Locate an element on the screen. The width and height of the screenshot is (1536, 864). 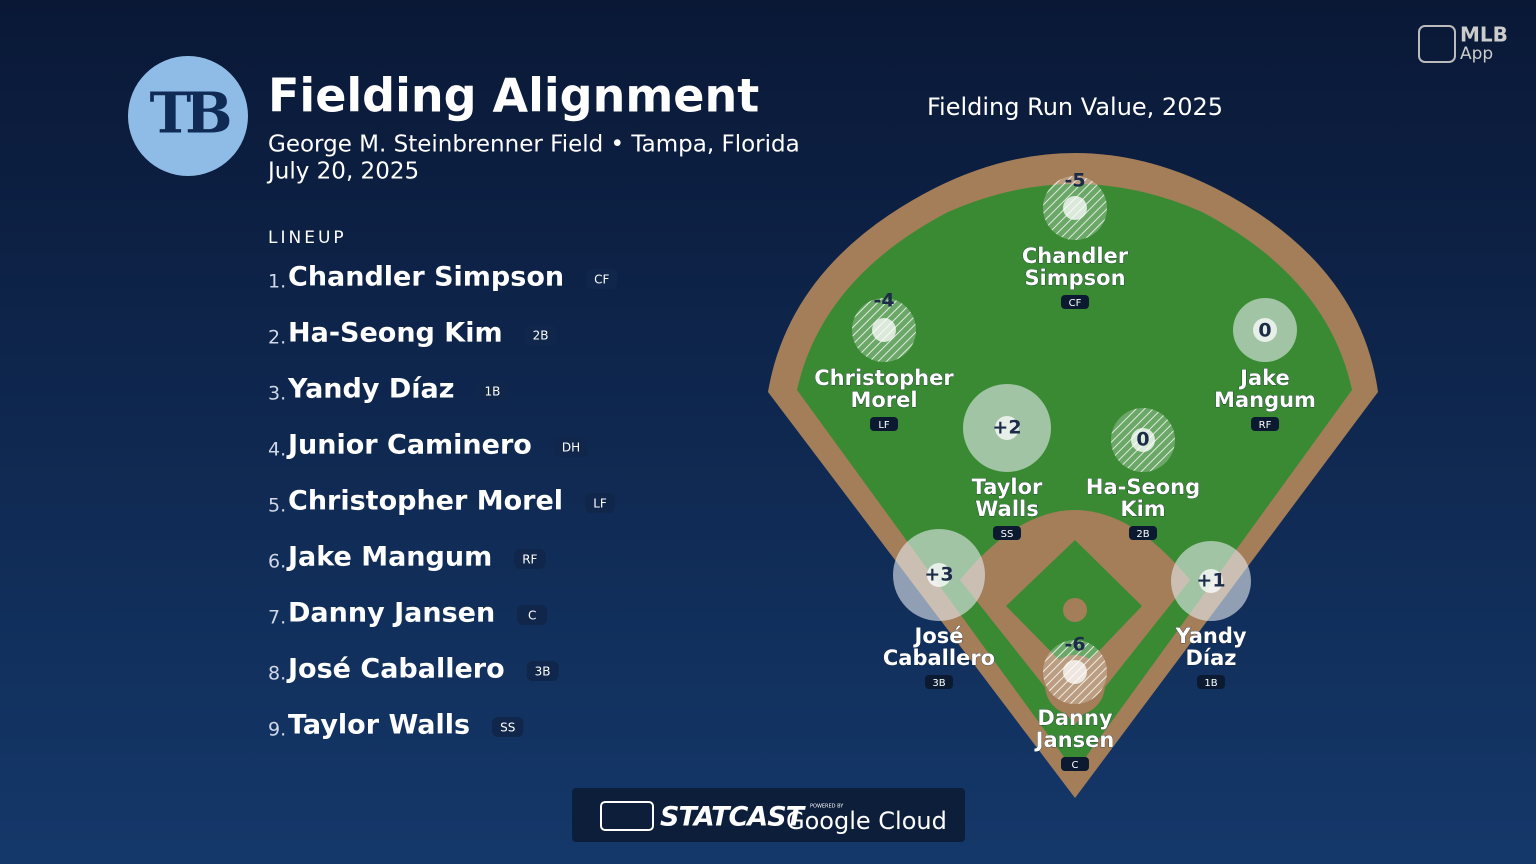
team-logo is located at coordinates (188, 116).